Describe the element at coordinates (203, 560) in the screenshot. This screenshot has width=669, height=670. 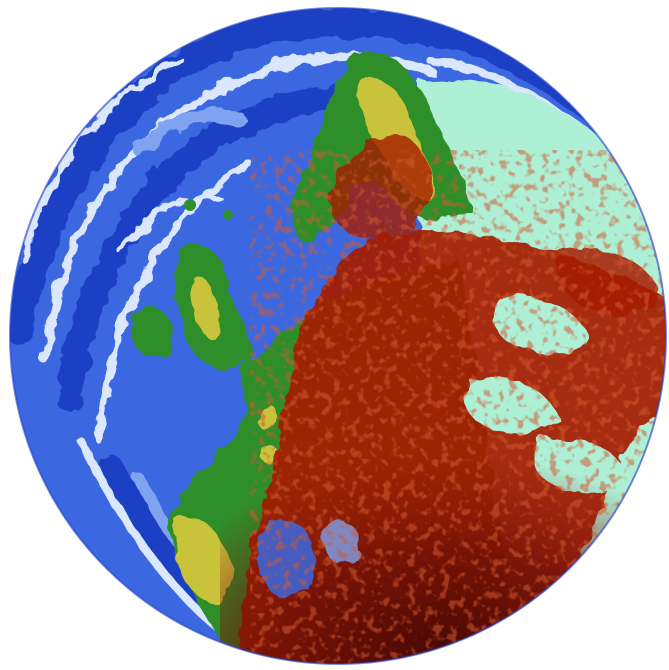
I see `landmass-south-highland` at that location.